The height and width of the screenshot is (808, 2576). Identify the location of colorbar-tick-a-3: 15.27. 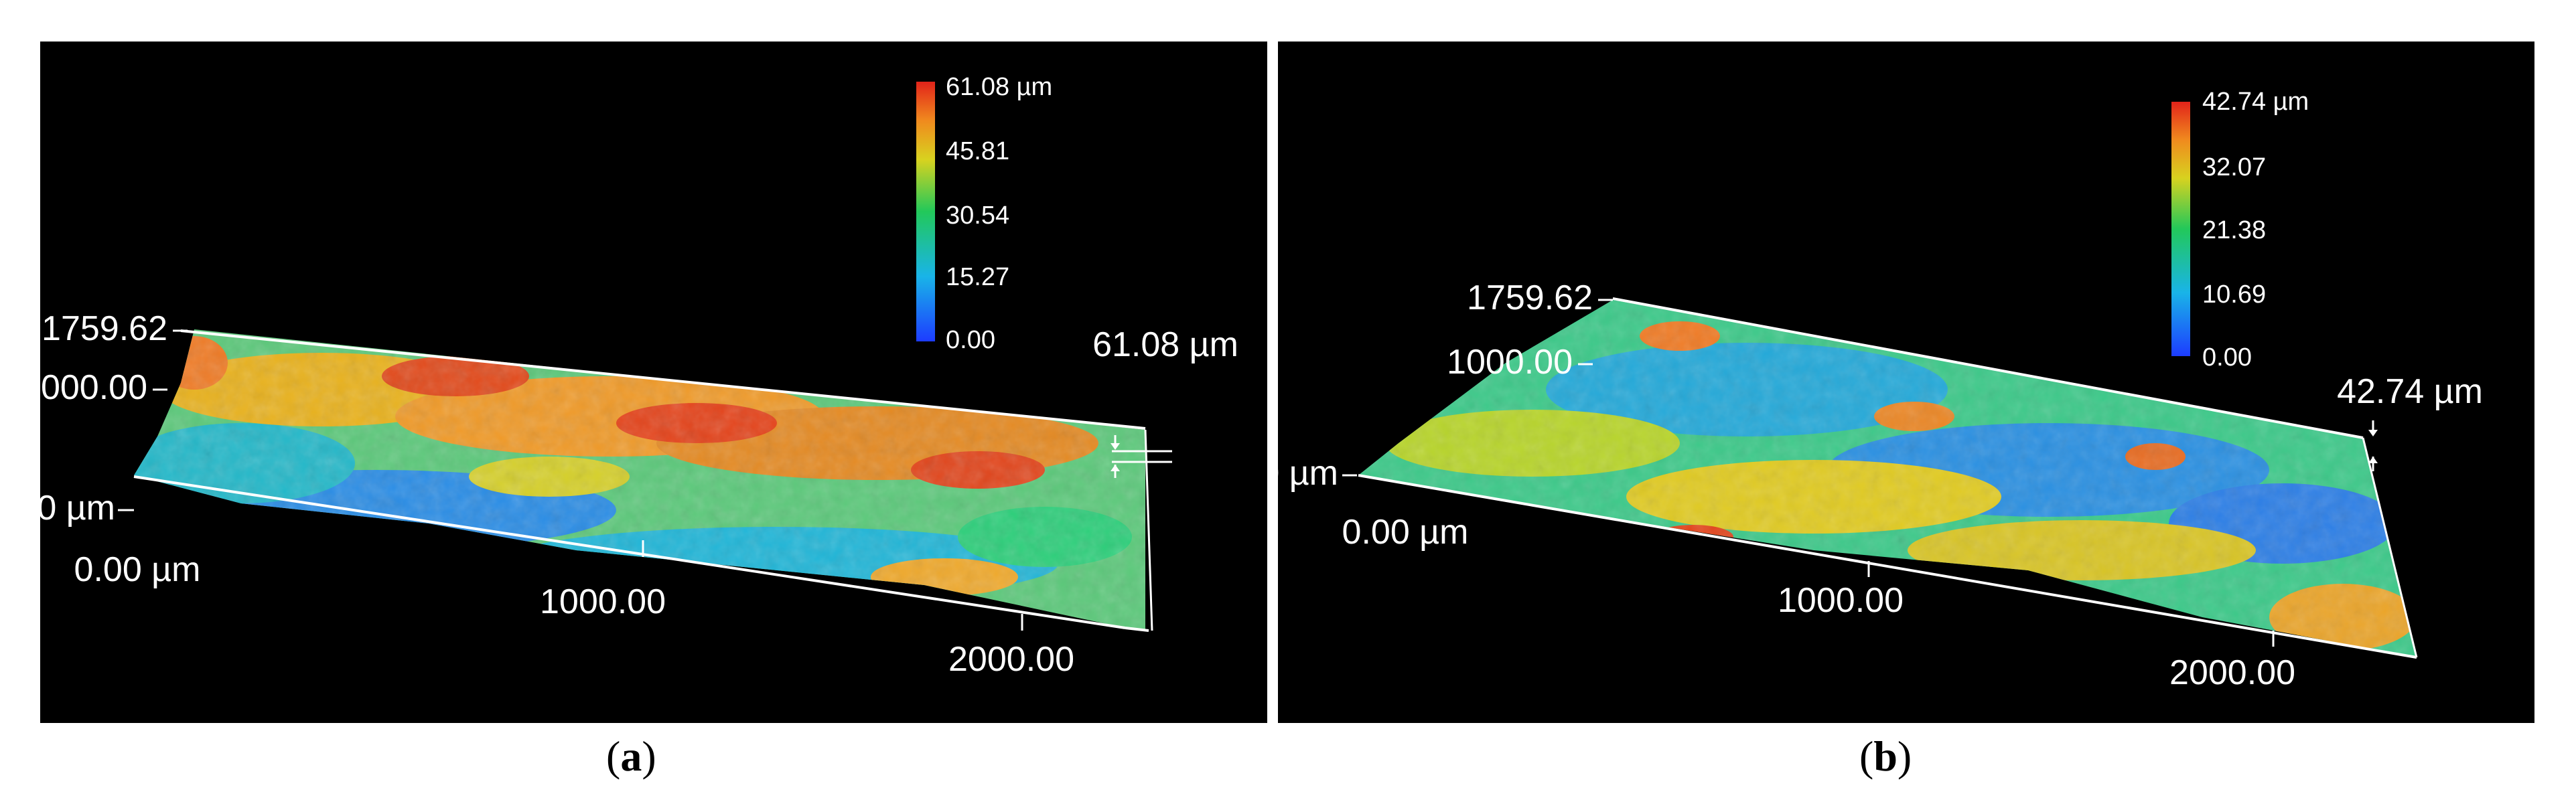
(977, 277).